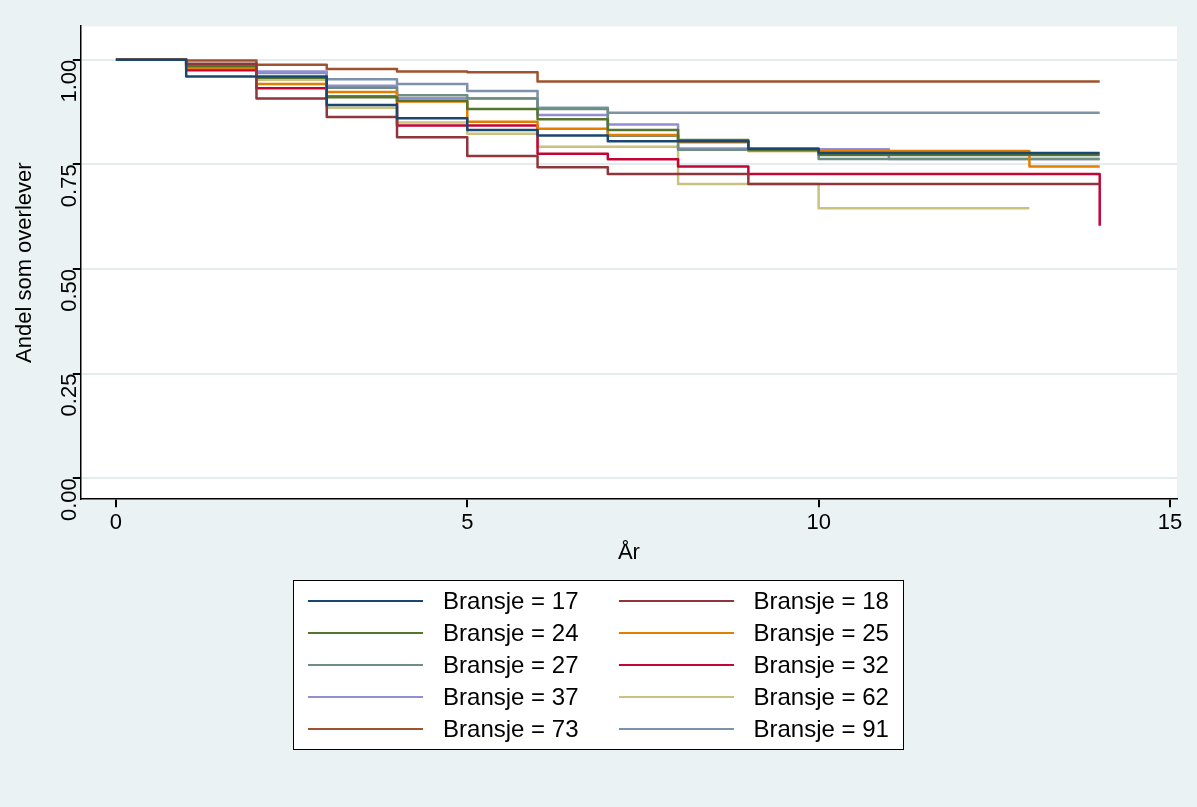 Image resolution: width=1197 pixels, height=807 pixels. I want to click on legend-label: Bransje = 37, so click(511, 697).